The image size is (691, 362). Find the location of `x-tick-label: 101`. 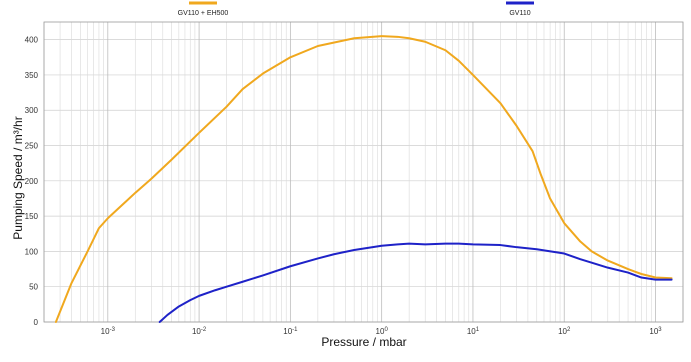

x-tick-label: 101 is located at coordinates (473, 331).